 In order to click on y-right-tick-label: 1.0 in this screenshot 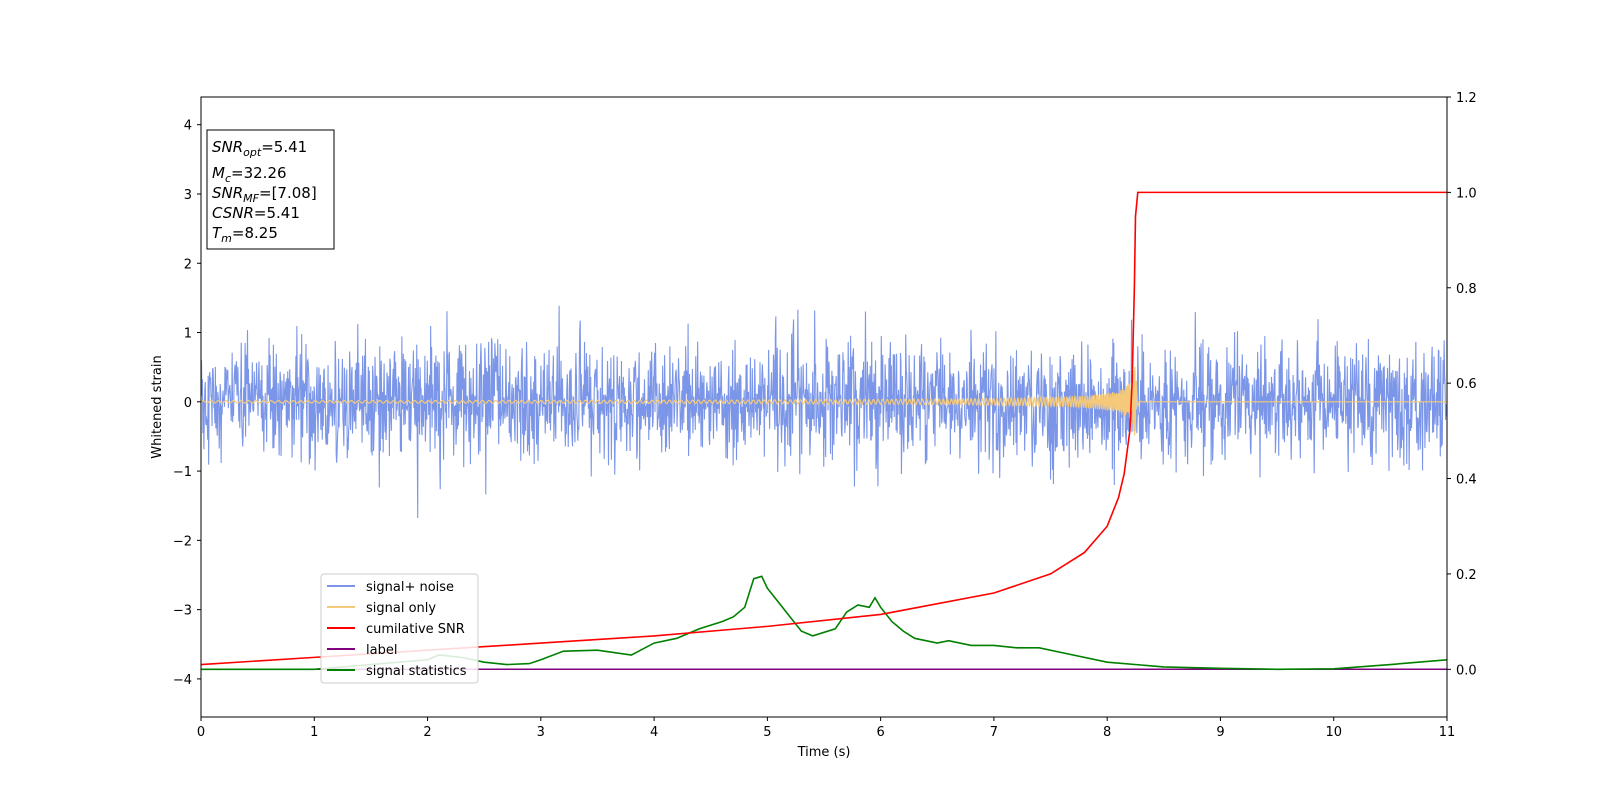, I will do `click(1466, 193)`.